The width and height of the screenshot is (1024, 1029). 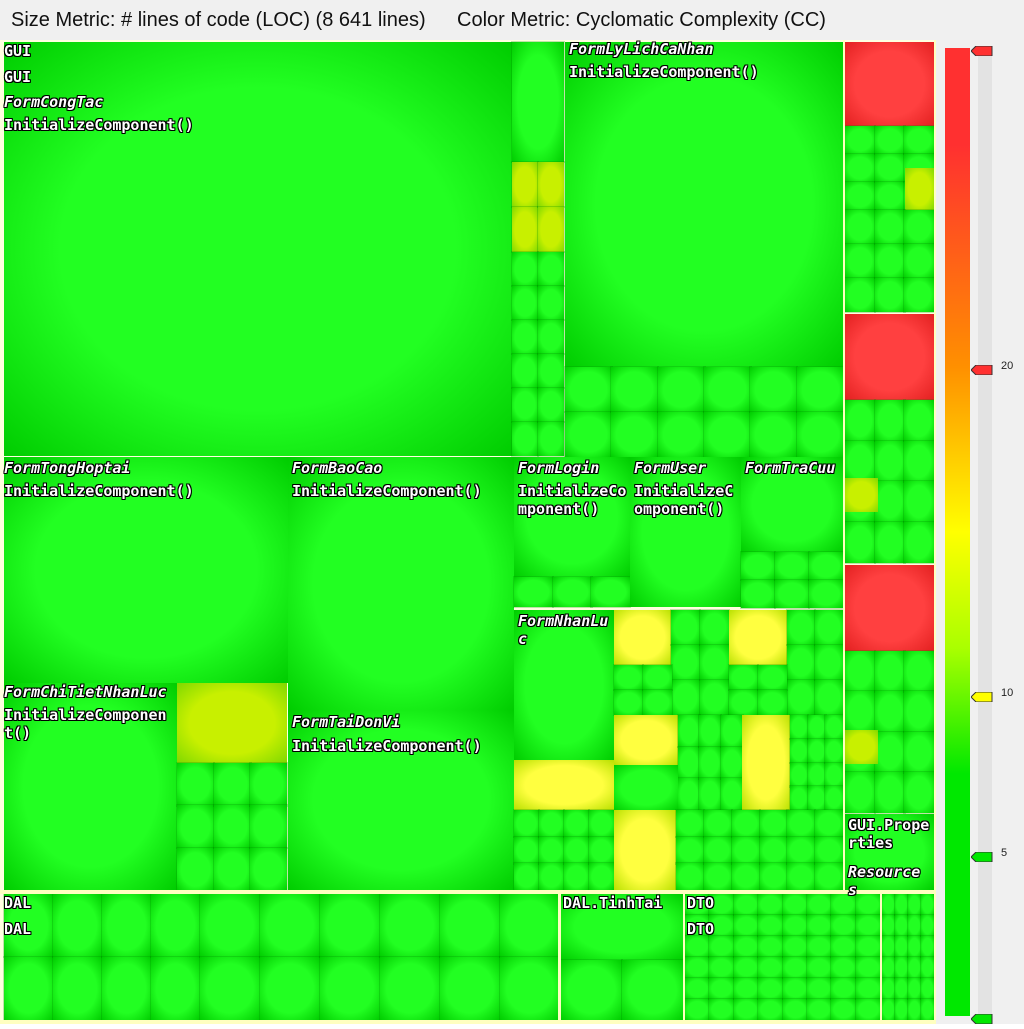 What do you see at coordinates (146, 570) in the screenshot?
I see `form-tong-hoptai-block` at bounding box center [146, 570].